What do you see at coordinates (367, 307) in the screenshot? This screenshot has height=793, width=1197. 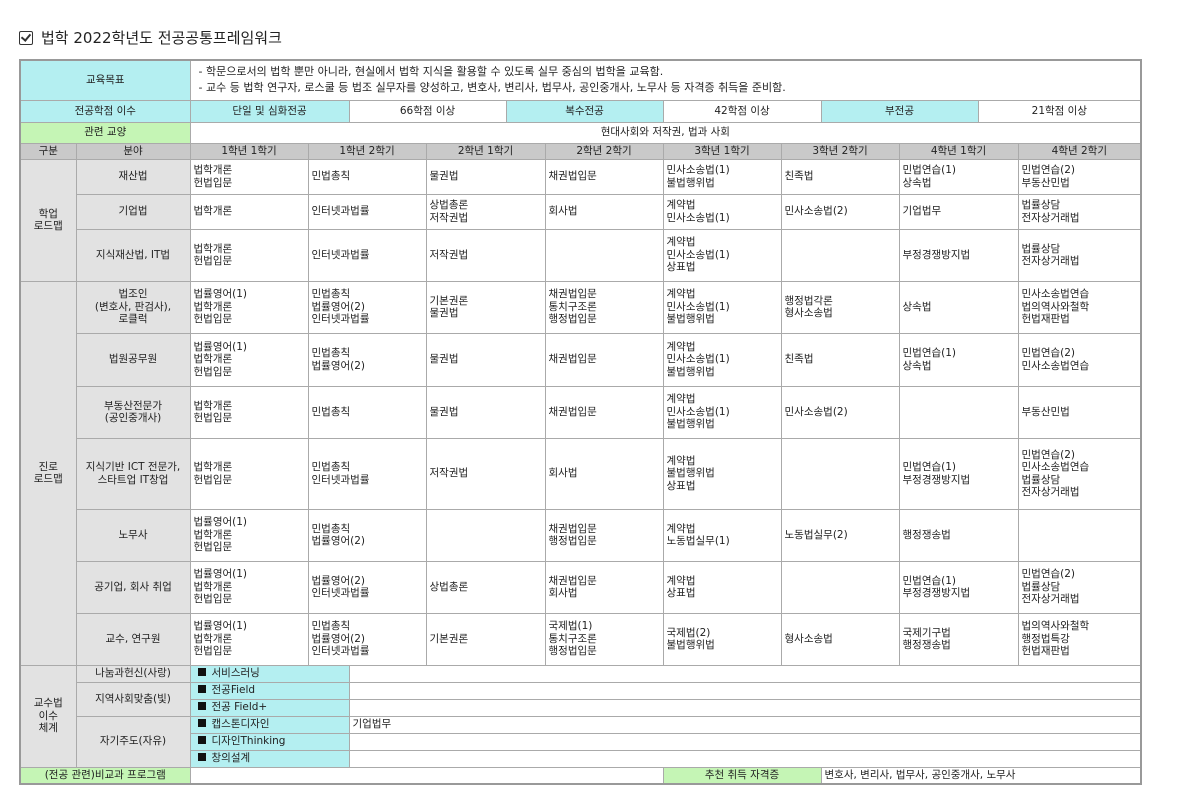 I see `course-cell: 민법총칙 법률영어(2) 인터넷과법률` at bounding box center [367, 307].